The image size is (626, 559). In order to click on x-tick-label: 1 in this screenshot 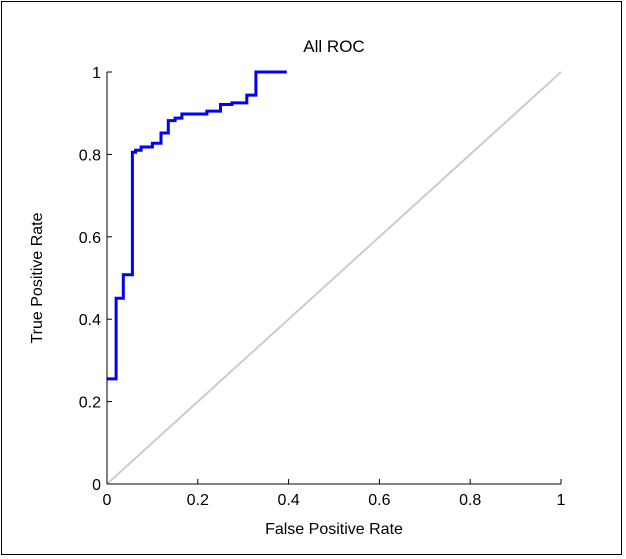, I will do `click(561, 500)`.